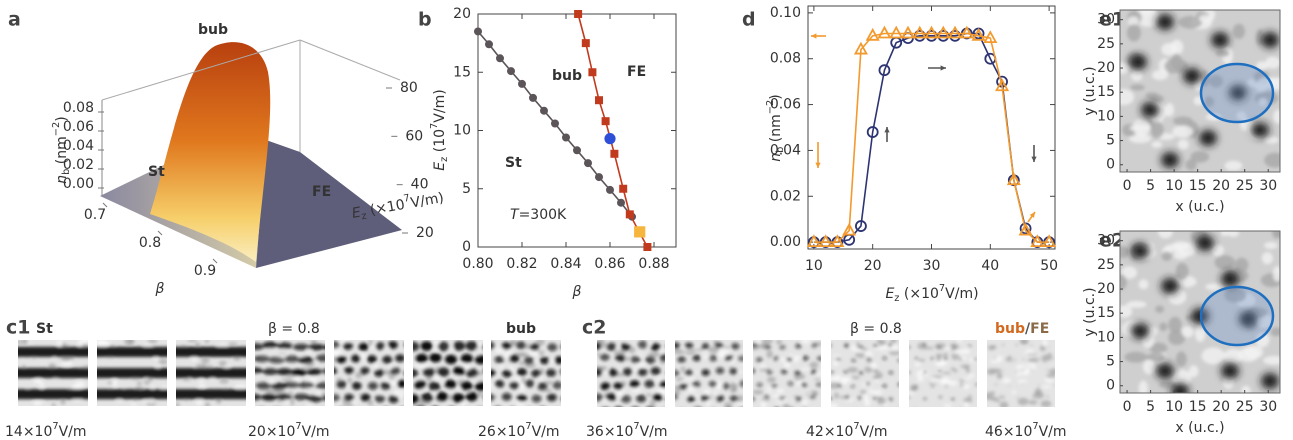 The height and width of the screenshot is (440, 1293). What do you see at coordinates (62, 118) in the screenshot?
I see `z-axis-label-part: )` at bounding box center [62, 118].